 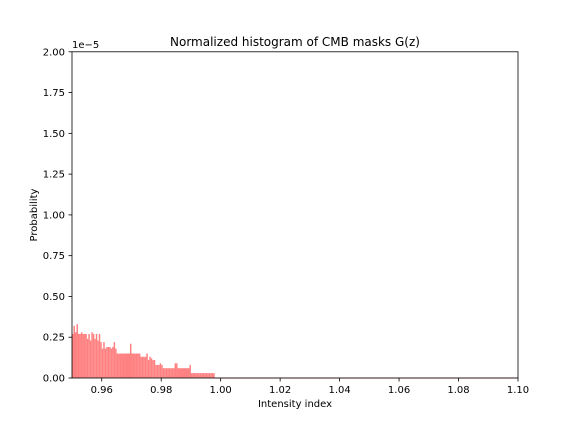 What do you see at coordinates (295, 404) in the screenshot?
I see `x-axis-title: Intensity index` at bounding box center [295, 404].